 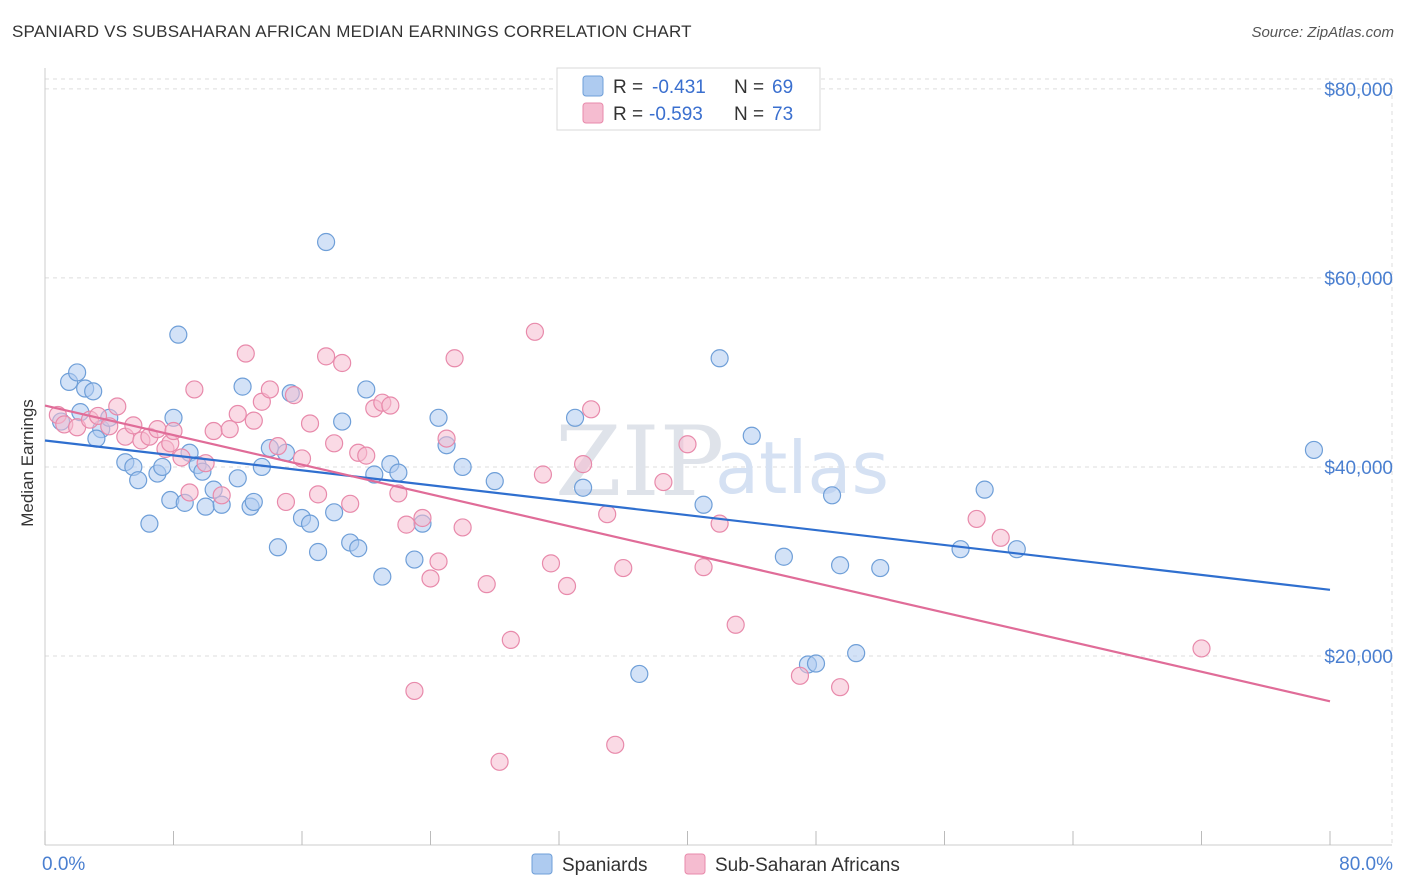 What do you see at coordinates (688, 99) in the screenshot?
I see `correlation-legend: R = -0.431 N = 69 R = -0.593 N = 73` at bounding box center [688, 99].